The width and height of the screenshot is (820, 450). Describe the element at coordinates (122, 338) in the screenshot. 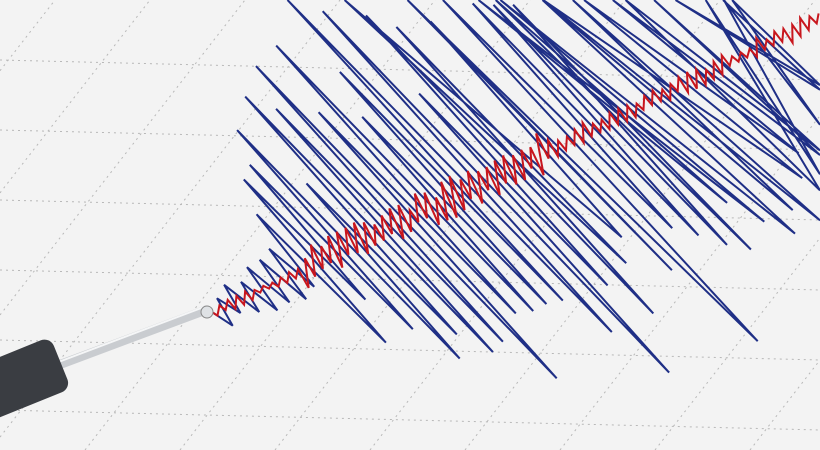

I see `pen-rod-highlight` at that location.